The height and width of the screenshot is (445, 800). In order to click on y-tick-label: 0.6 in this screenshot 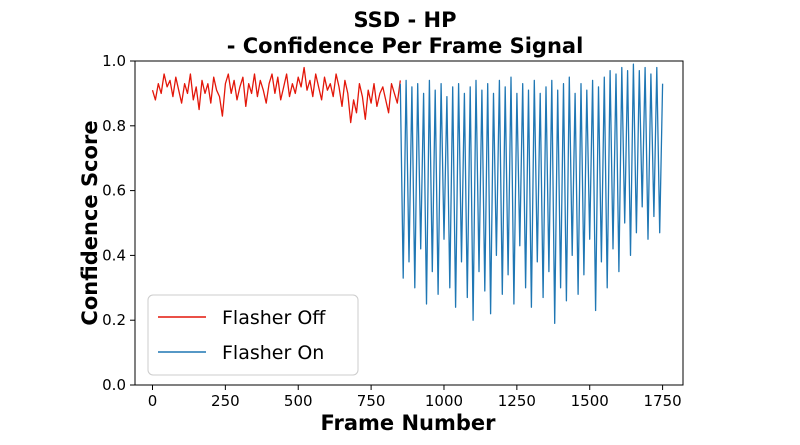, I will do `click(114, 191)`.